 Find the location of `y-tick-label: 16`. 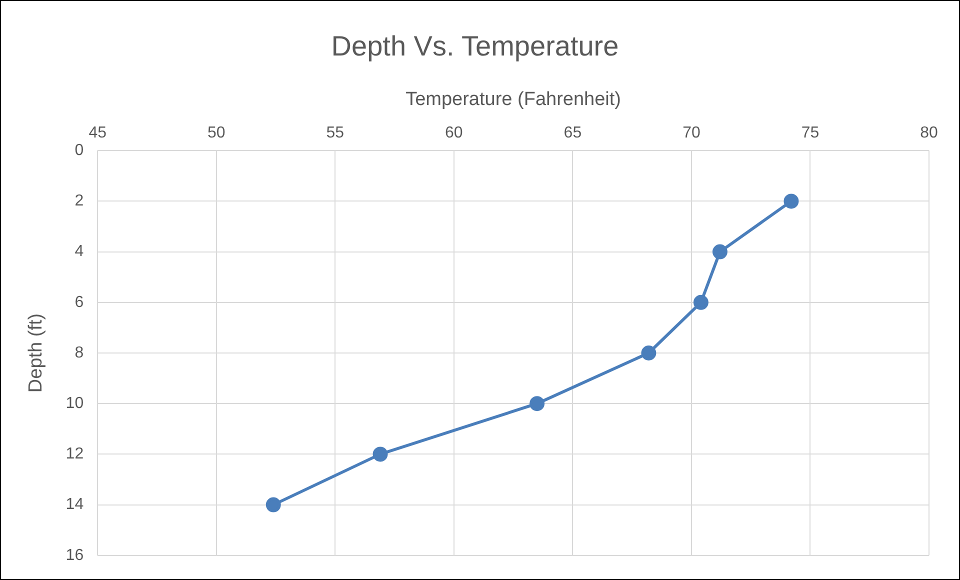

y-tick-label: 16 is located at coordinates (75, 555).